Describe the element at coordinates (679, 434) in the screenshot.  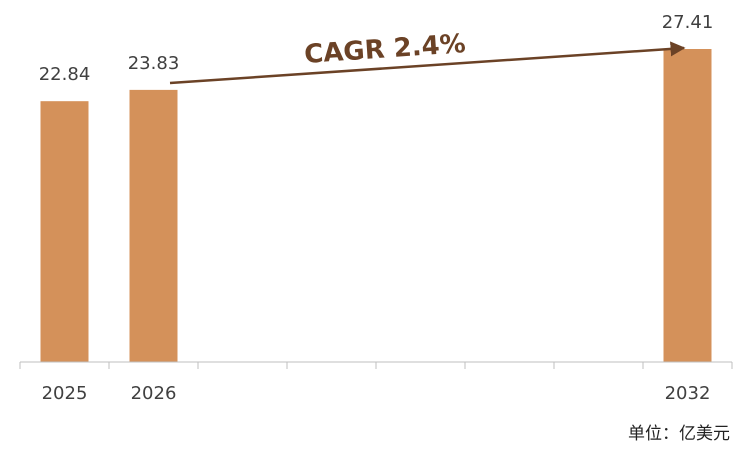
I see `unit-label: 单位：亿美元` at that location.